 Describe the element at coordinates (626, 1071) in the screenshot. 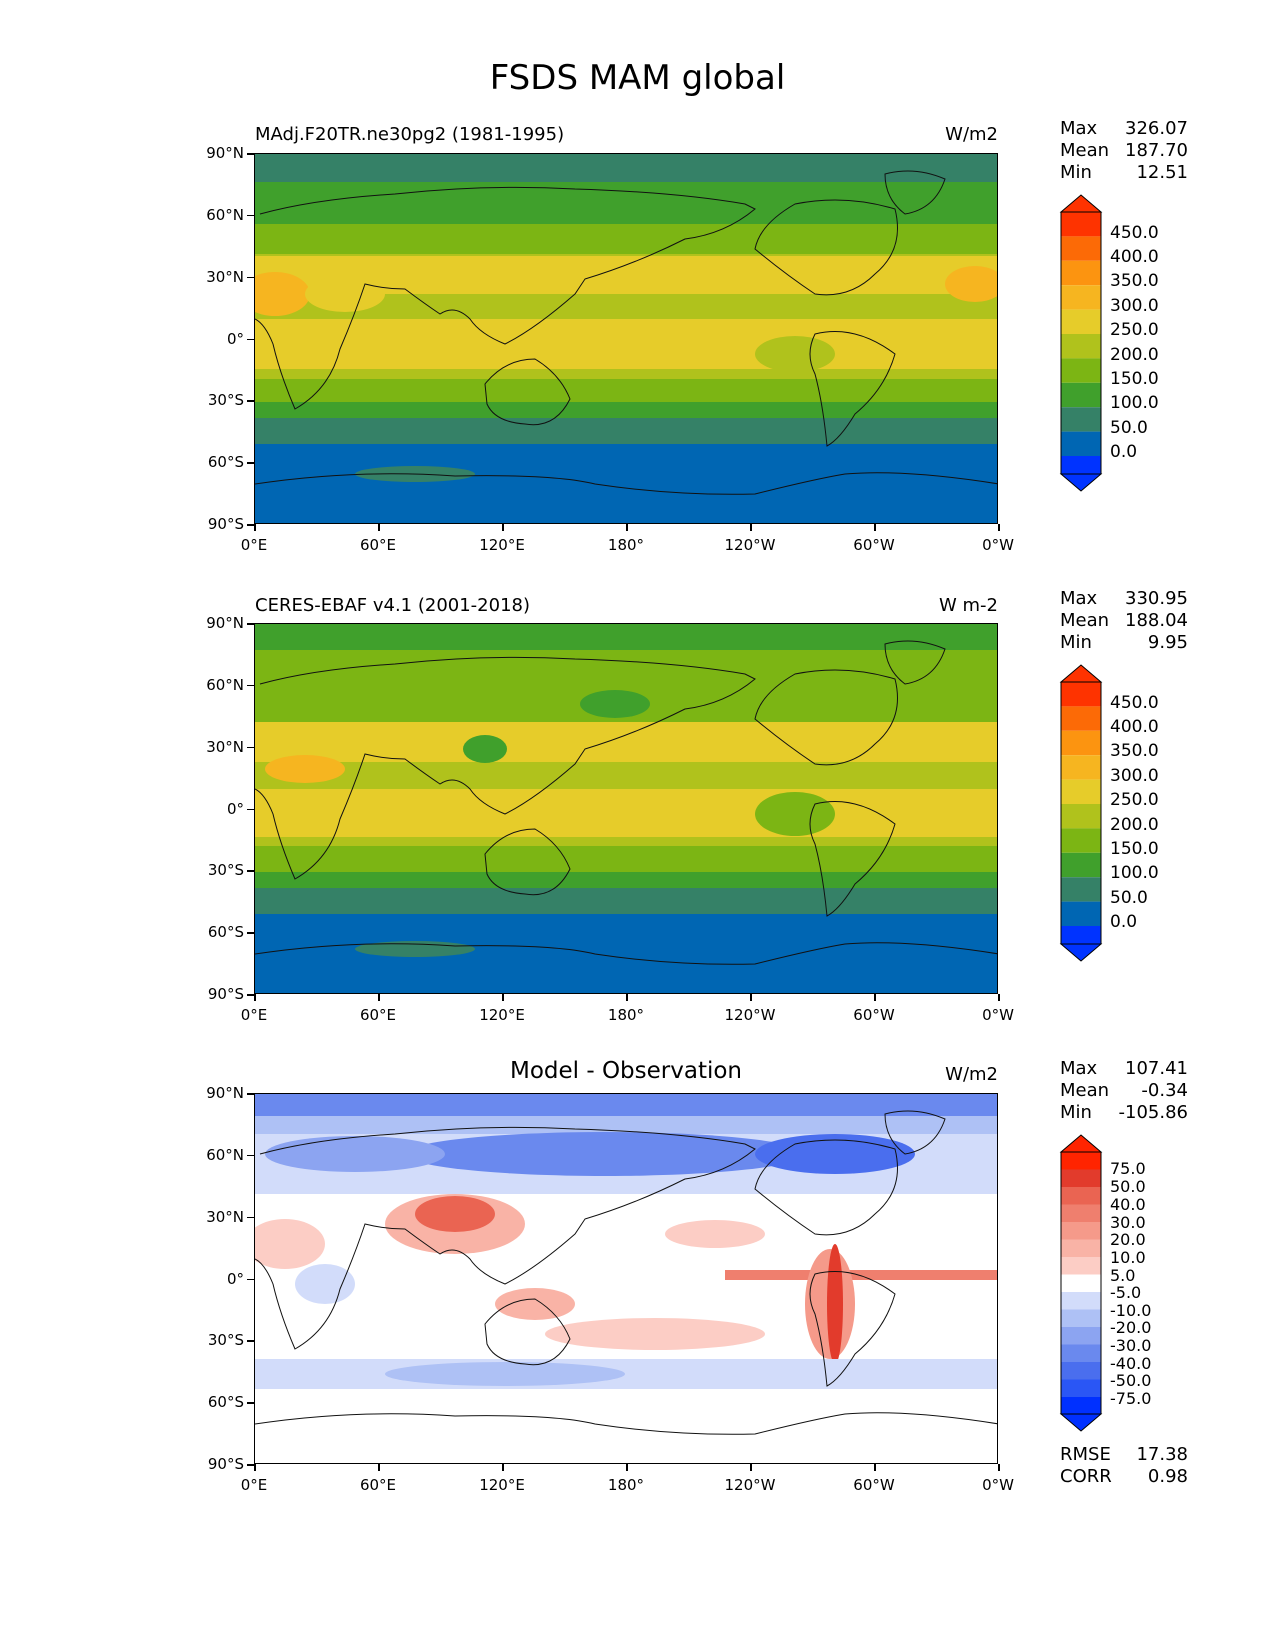

I see `panel3-title: Model - Observation` at that location.